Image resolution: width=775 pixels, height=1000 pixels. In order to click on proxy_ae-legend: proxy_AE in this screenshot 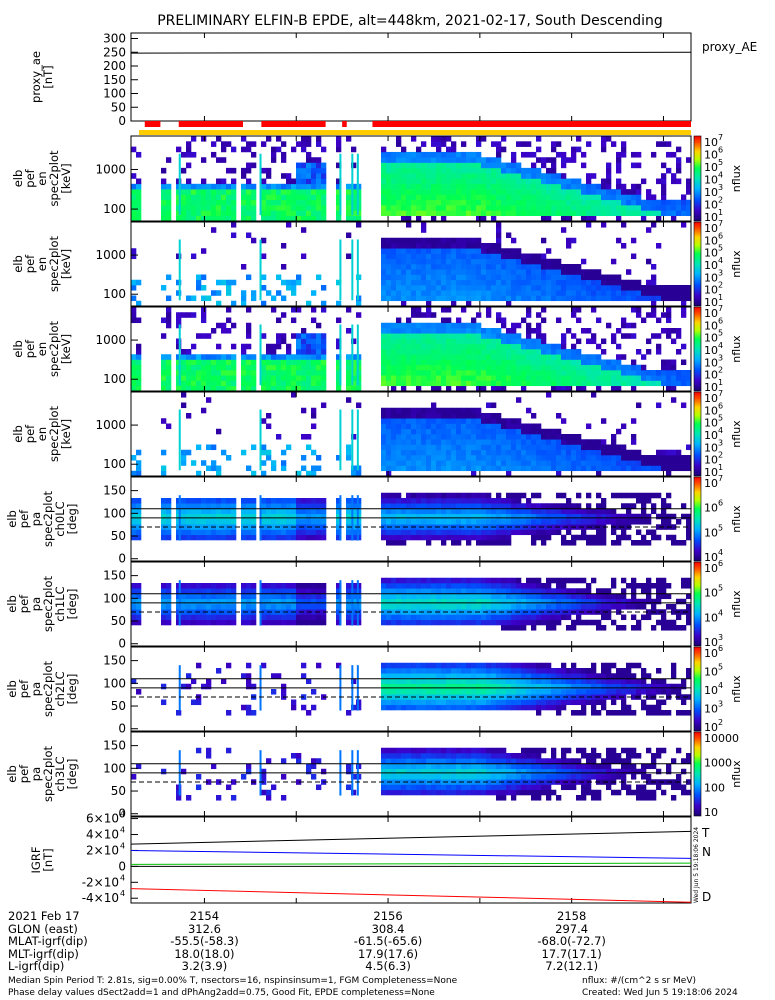, I will do `click(729, 47)`.